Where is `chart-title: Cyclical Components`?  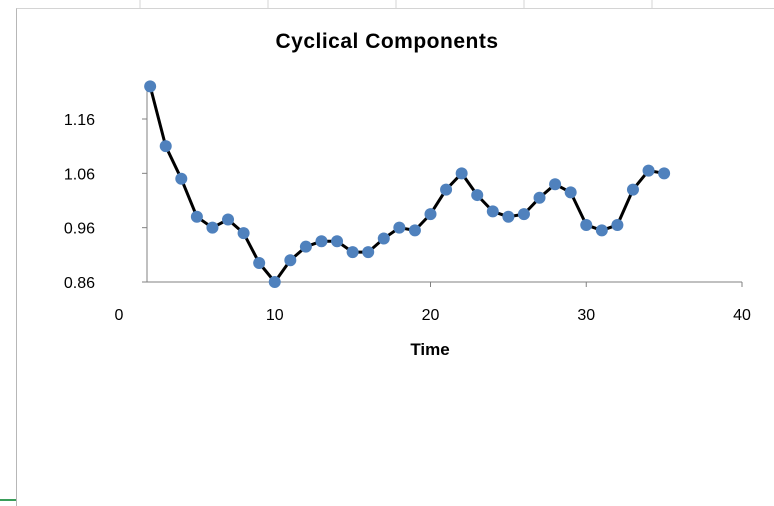 chart-title: Cyclical Components is located at coordinates (387, 41).